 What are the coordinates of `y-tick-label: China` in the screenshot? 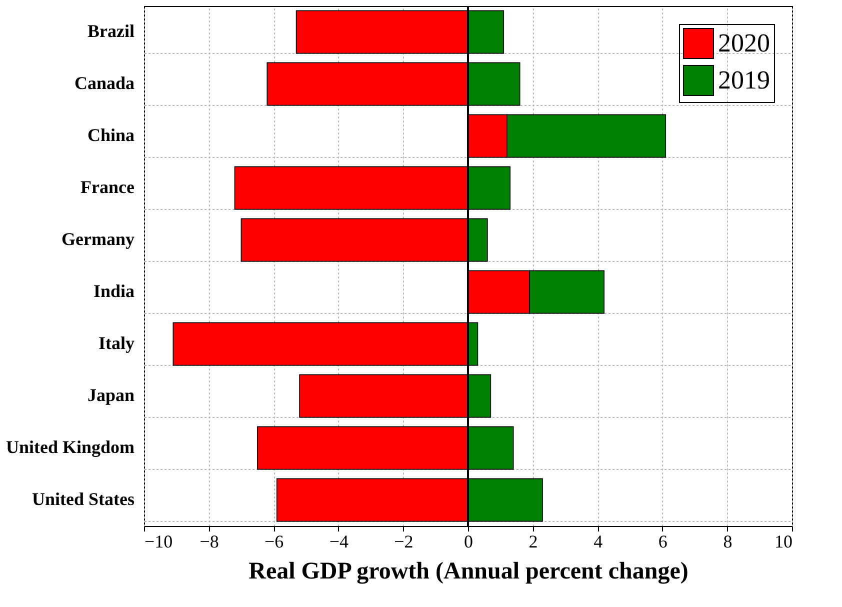 It's located at (110, 135).